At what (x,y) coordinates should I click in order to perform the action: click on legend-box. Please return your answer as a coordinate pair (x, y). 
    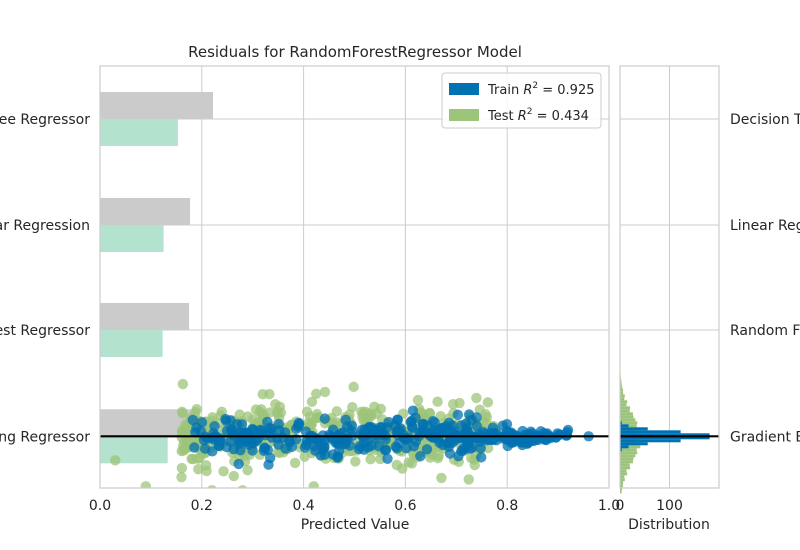
    Looking at the image, I should click on (521, 100).